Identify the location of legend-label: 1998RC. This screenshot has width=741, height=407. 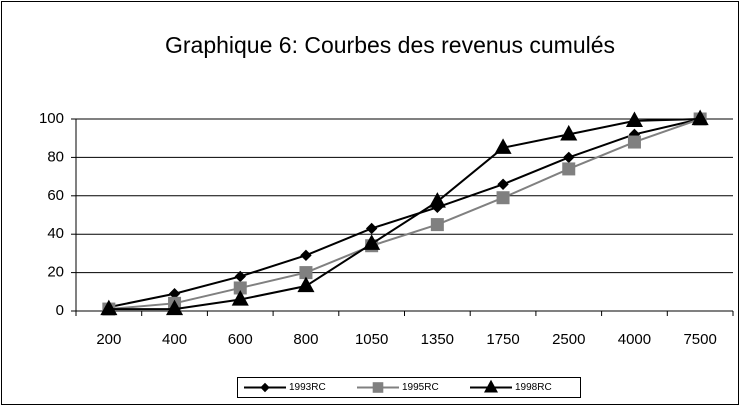
(533, 387).